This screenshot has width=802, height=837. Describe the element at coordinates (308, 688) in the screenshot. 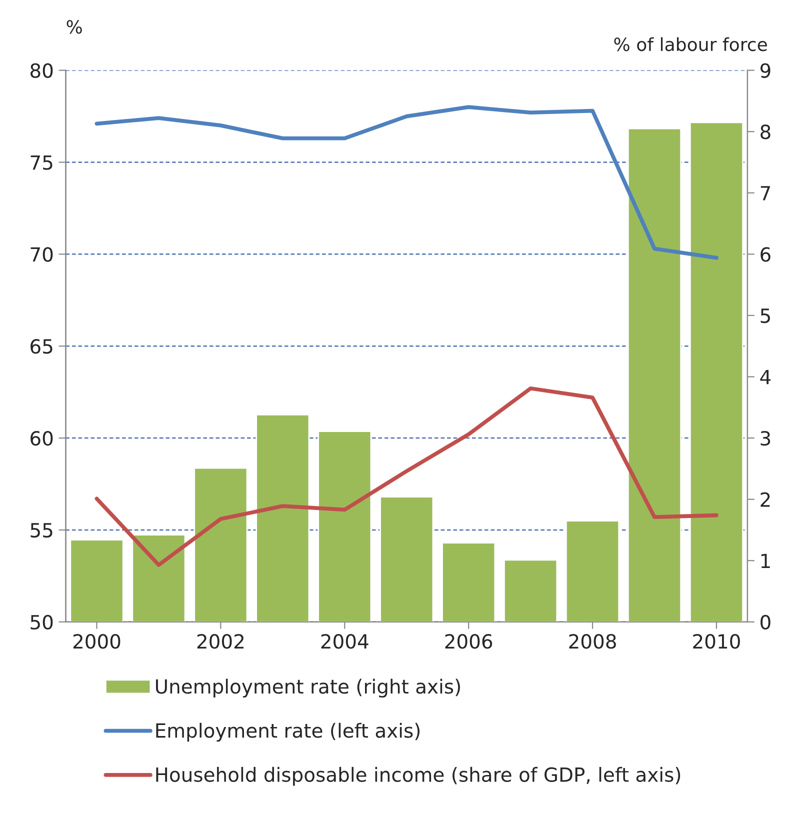

I see `legend-label: Unemployment rate (right axis)` at that location.